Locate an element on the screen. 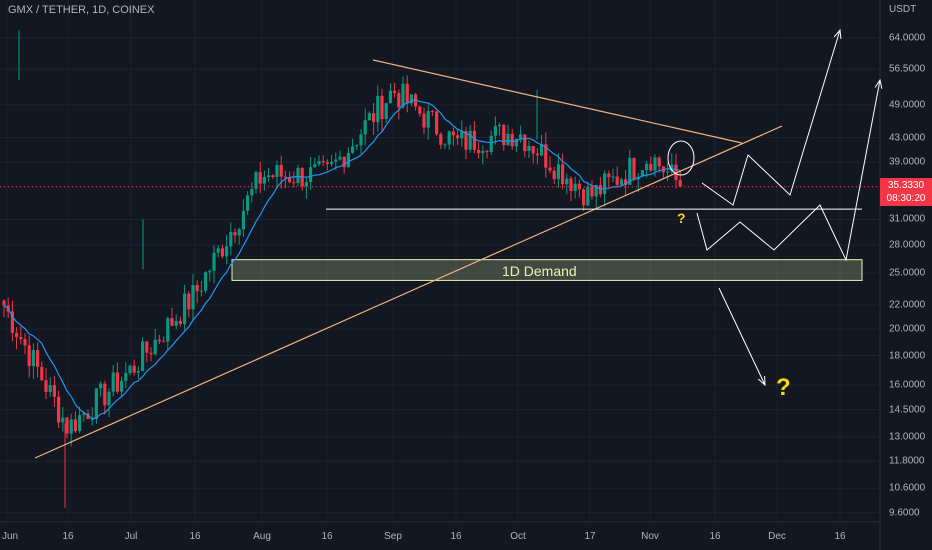 Image resolution: width=932 pixels, height=550 pixels. demand-zone is located at coordinates (547, 270).